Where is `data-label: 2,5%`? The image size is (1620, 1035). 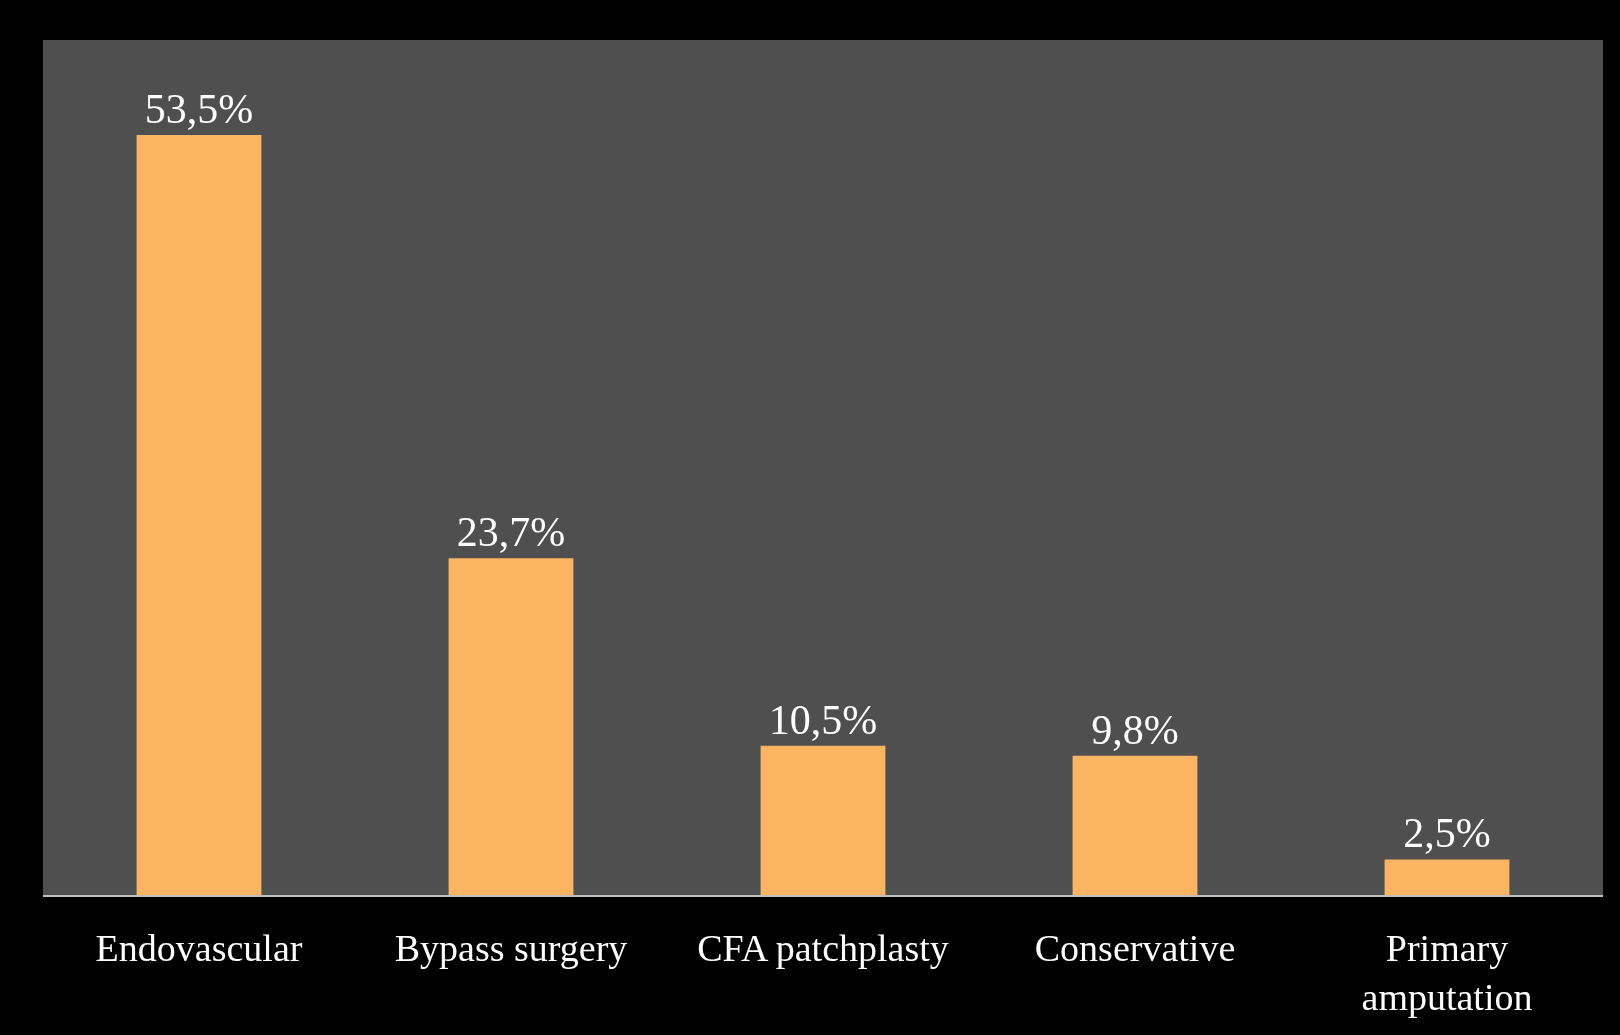
data-label: 2,5% is located at coordinates (1447, 833).